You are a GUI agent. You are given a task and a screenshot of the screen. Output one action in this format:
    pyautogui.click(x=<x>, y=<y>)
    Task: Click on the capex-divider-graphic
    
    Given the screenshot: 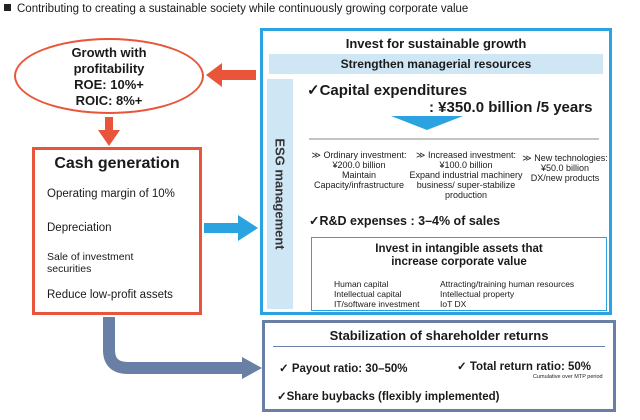 What is the action you would take?
    pyautogui.click(x=454, y=128)
    